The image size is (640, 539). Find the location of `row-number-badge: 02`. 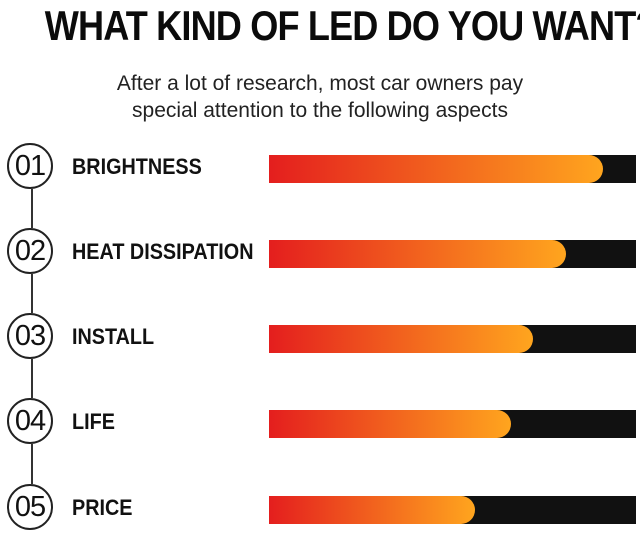

row-number-badge: 02 is located at coordinates (30, 251).